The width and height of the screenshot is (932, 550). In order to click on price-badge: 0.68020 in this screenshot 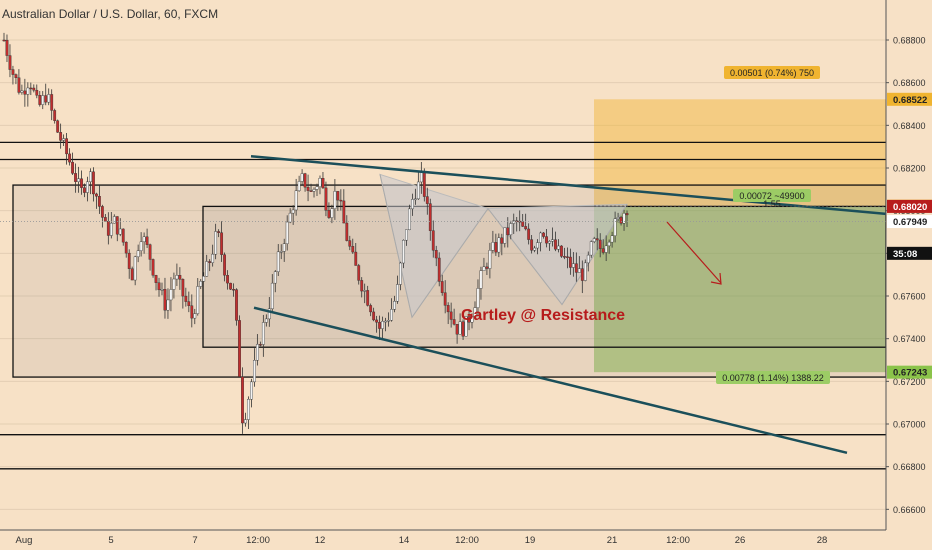, I will do `click(910, 207)`.